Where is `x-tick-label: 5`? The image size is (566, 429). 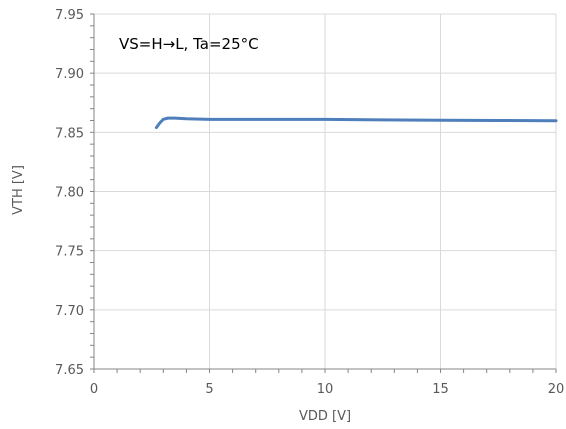 x-tick-label: 5 is located at coordinates (209, 389).